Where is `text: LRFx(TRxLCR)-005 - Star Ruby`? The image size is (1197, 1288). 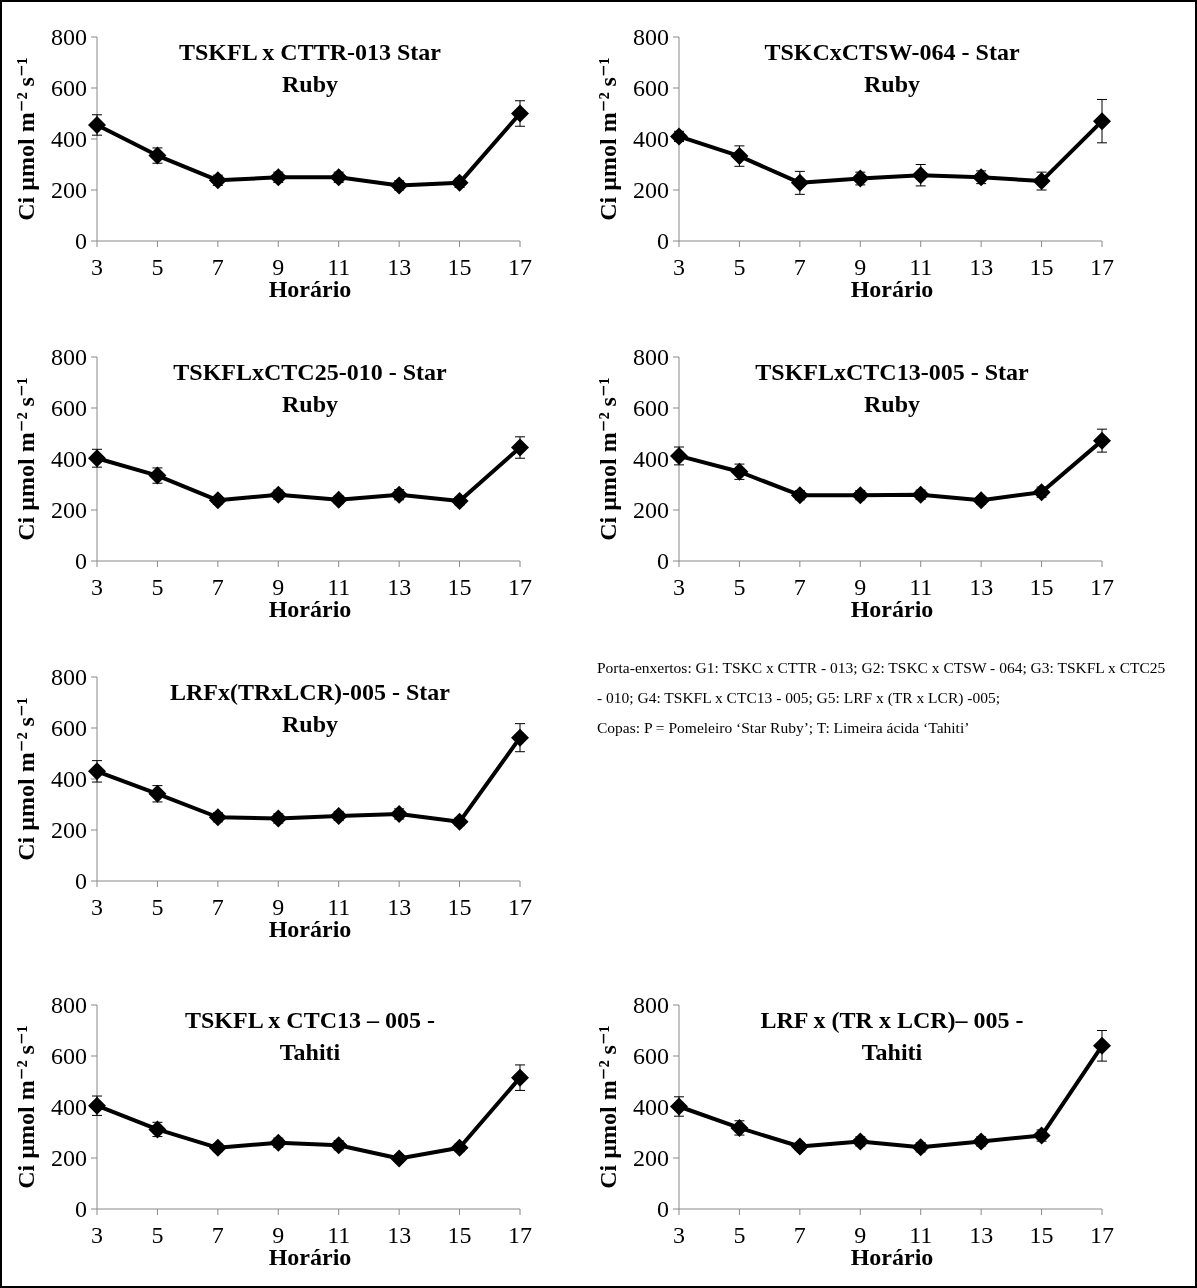 text: LRFx(TRxLCR)-005 - Star Ruby is located at coordinates (310, 708).